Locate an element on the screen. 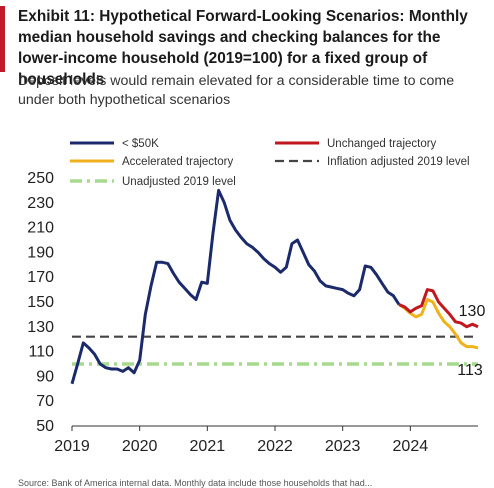  y-tick-label: 190 is located at coordinates (40, 252).